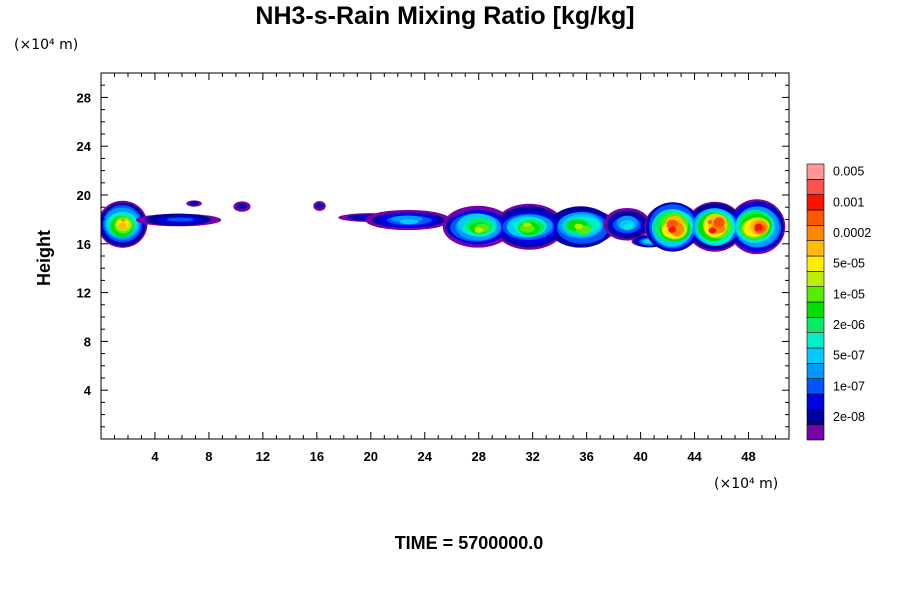 This screenshot has height=600, width=900. Describe the element at coordinates (44, 258) in the screenshot. I see `y-axis-label: Height` at that location.